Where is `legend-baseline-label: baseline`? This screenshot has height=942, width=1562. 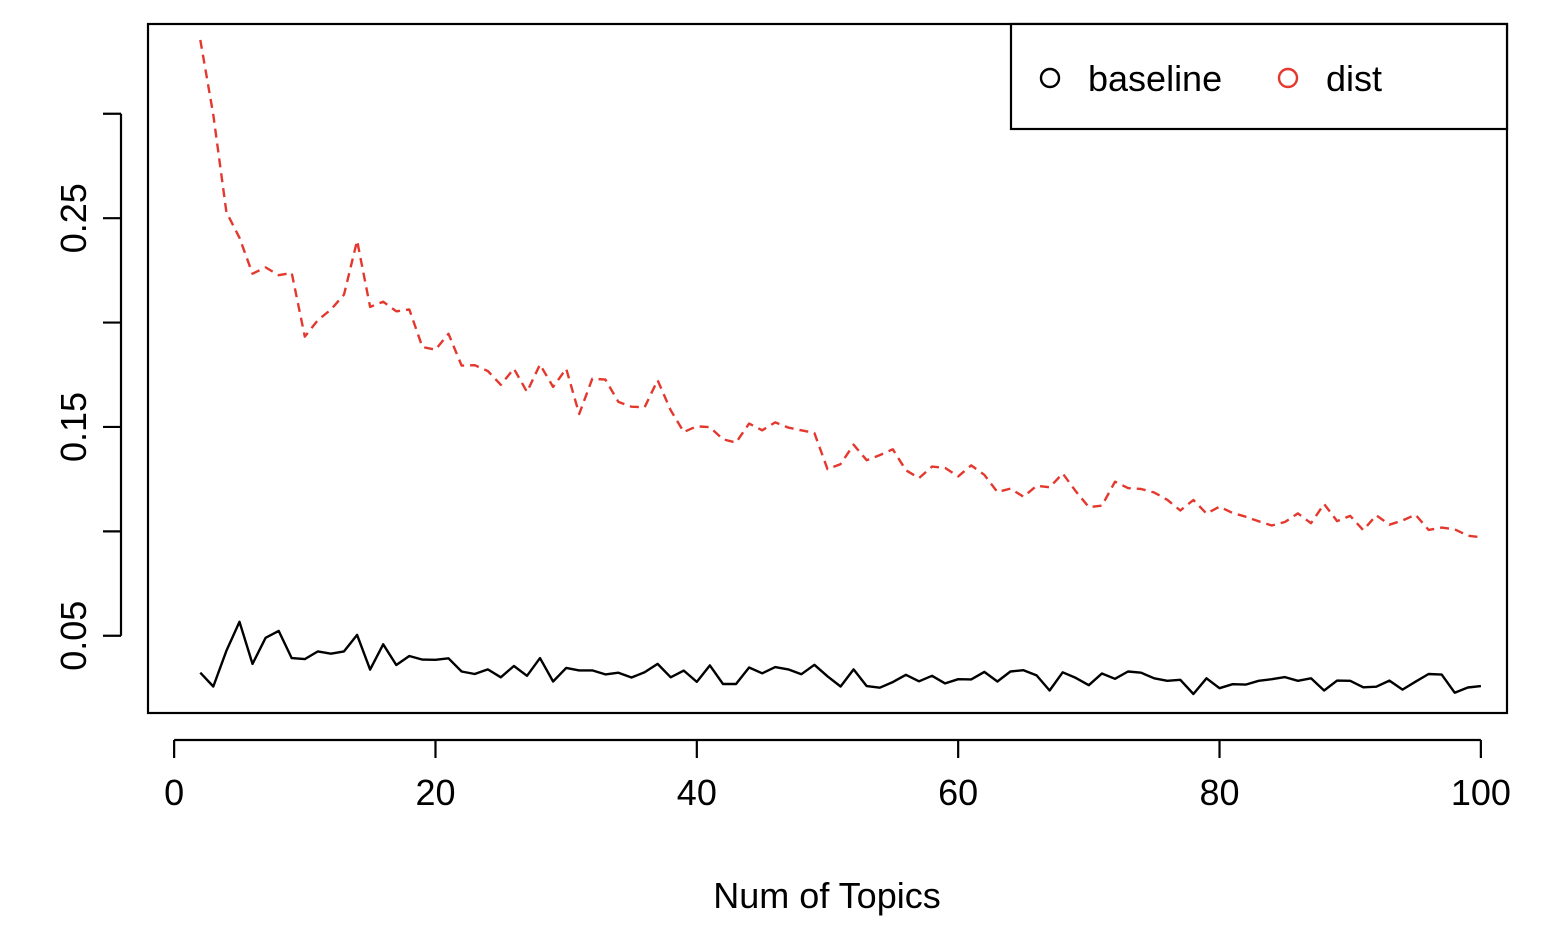
legend-baseline-label: baseline is located at coordinates (1155, 78).